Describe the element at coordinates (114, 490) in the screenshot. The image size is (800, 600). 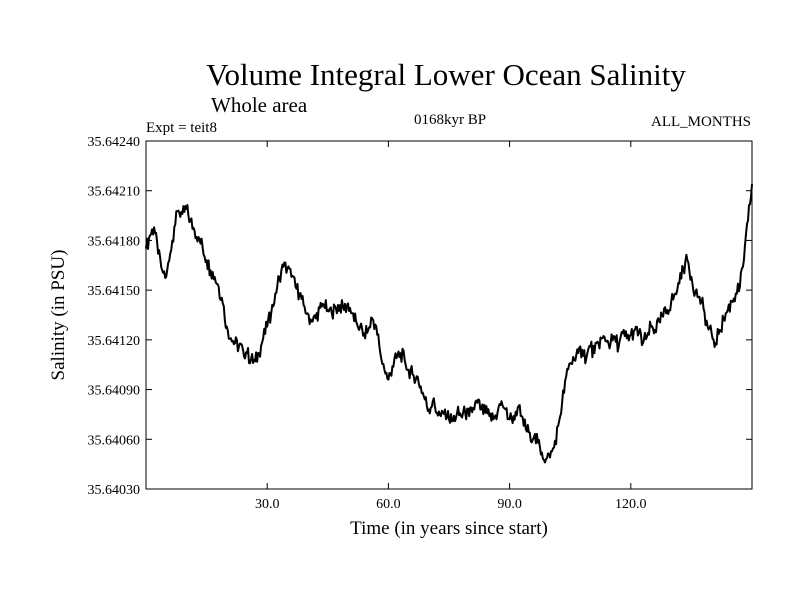
I see `y-tick-label: 35.64030` at that location.